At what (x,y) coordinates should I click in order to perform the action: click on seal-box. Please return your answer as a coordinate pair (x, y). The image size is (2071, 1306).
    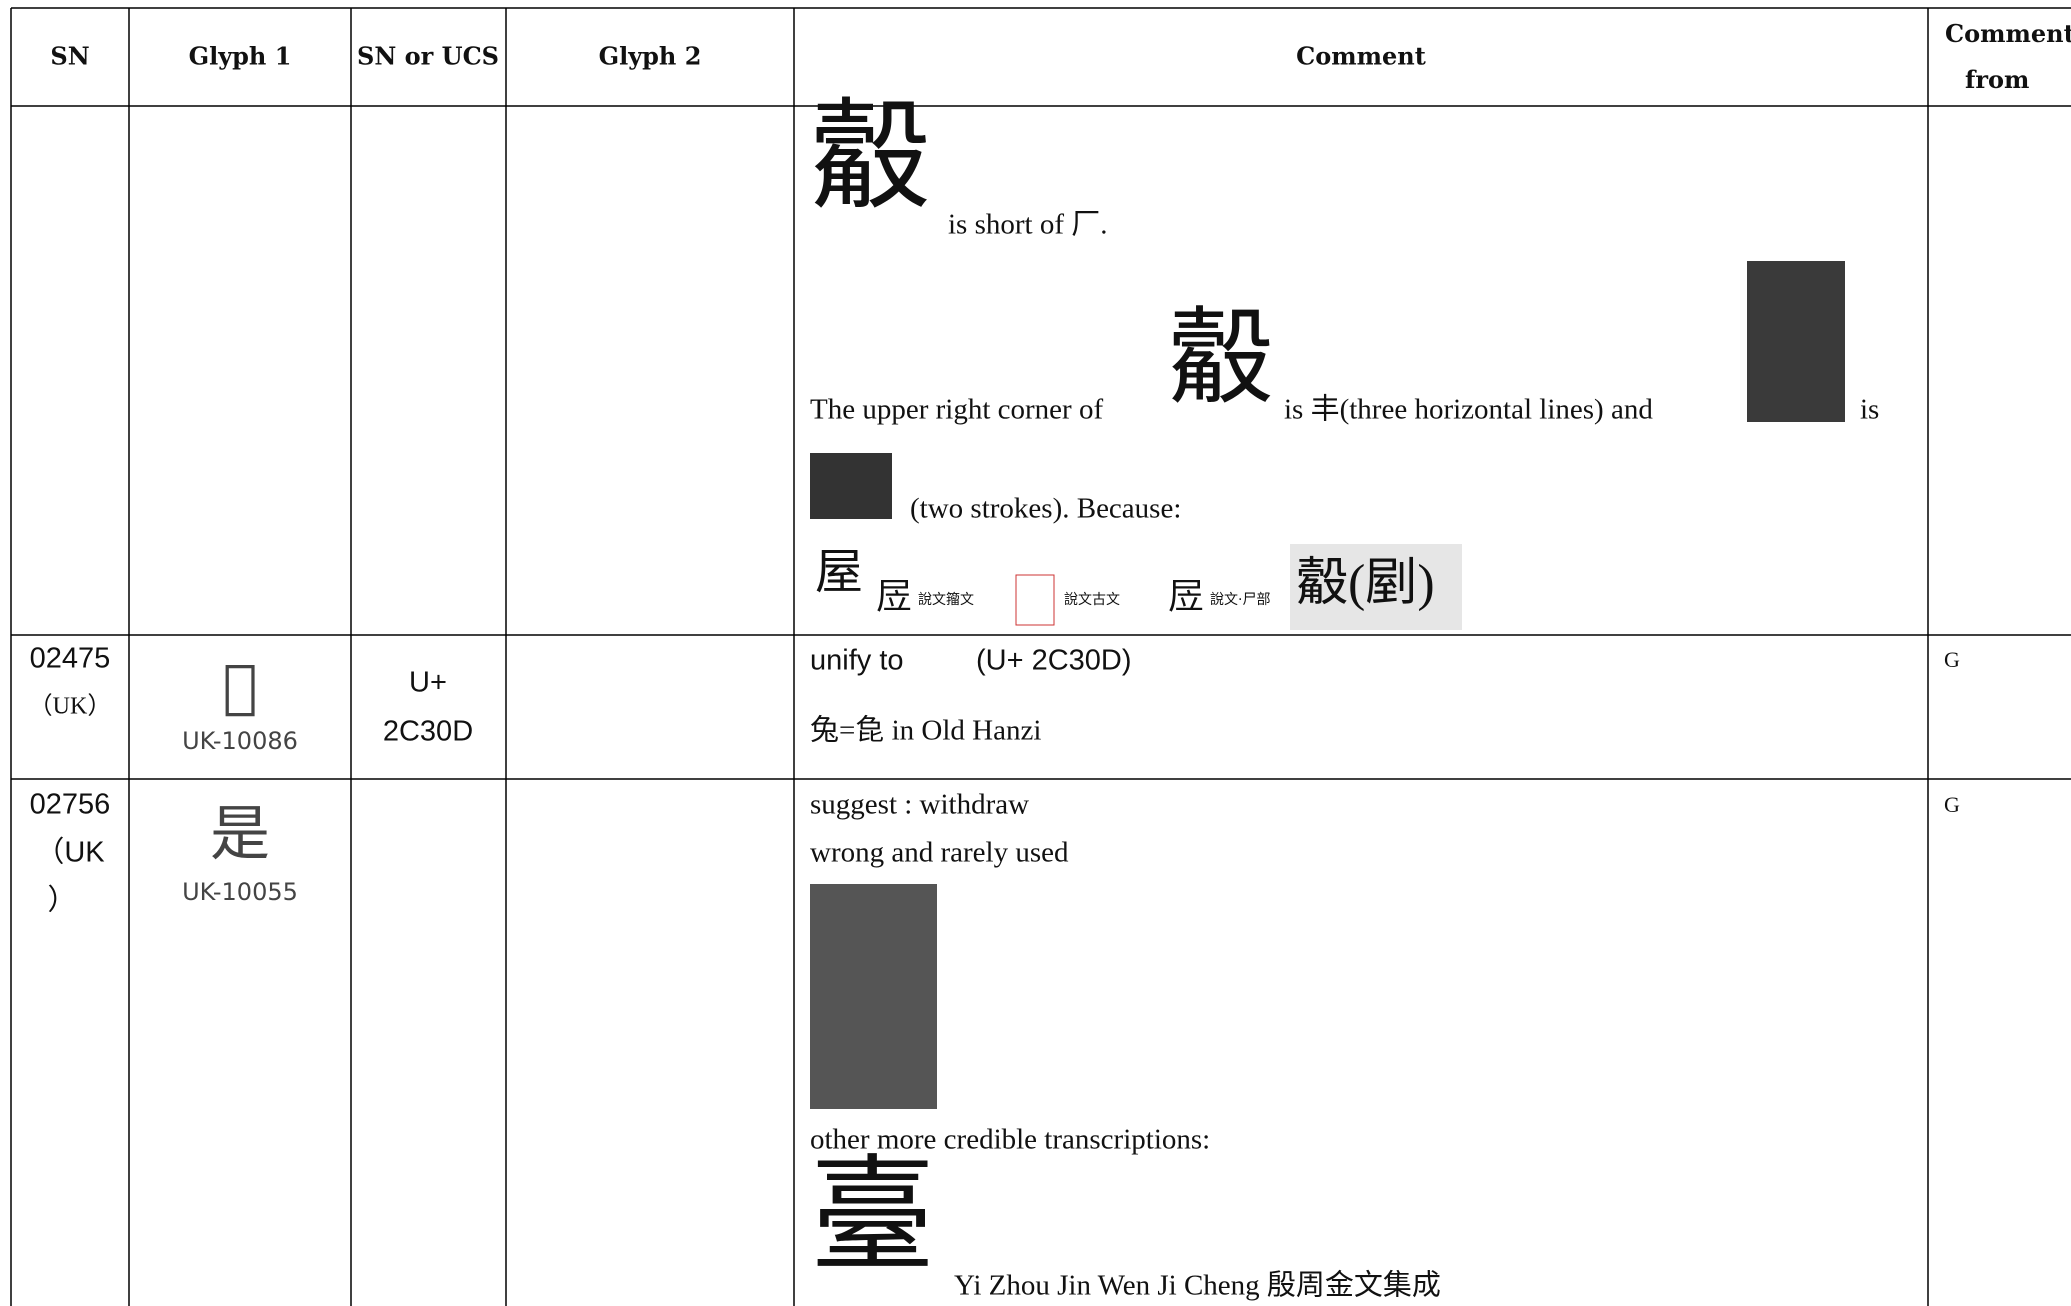
    Looking at the image, I should click on (1035, 600).